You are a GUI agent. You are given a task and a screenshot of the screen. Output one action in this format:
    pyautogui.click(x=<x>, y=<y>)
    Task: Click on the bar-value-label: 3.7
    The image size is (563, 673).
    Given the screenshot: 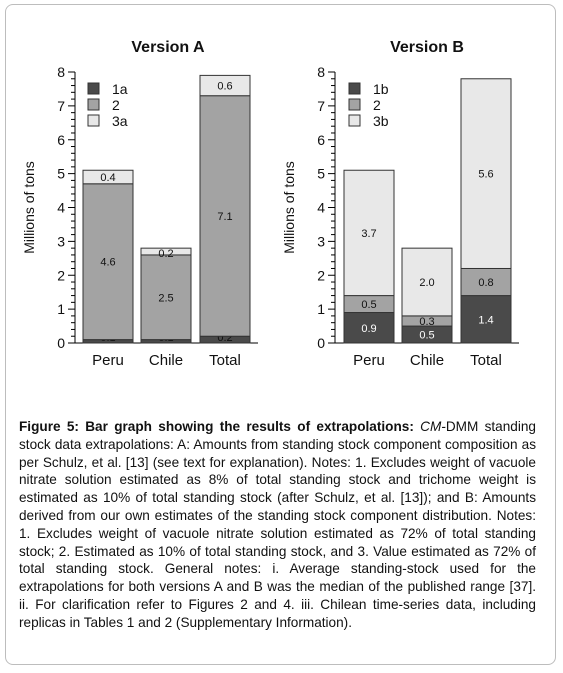 What is the action you would take?
    pyautogui.click(x=368, y=234)
    